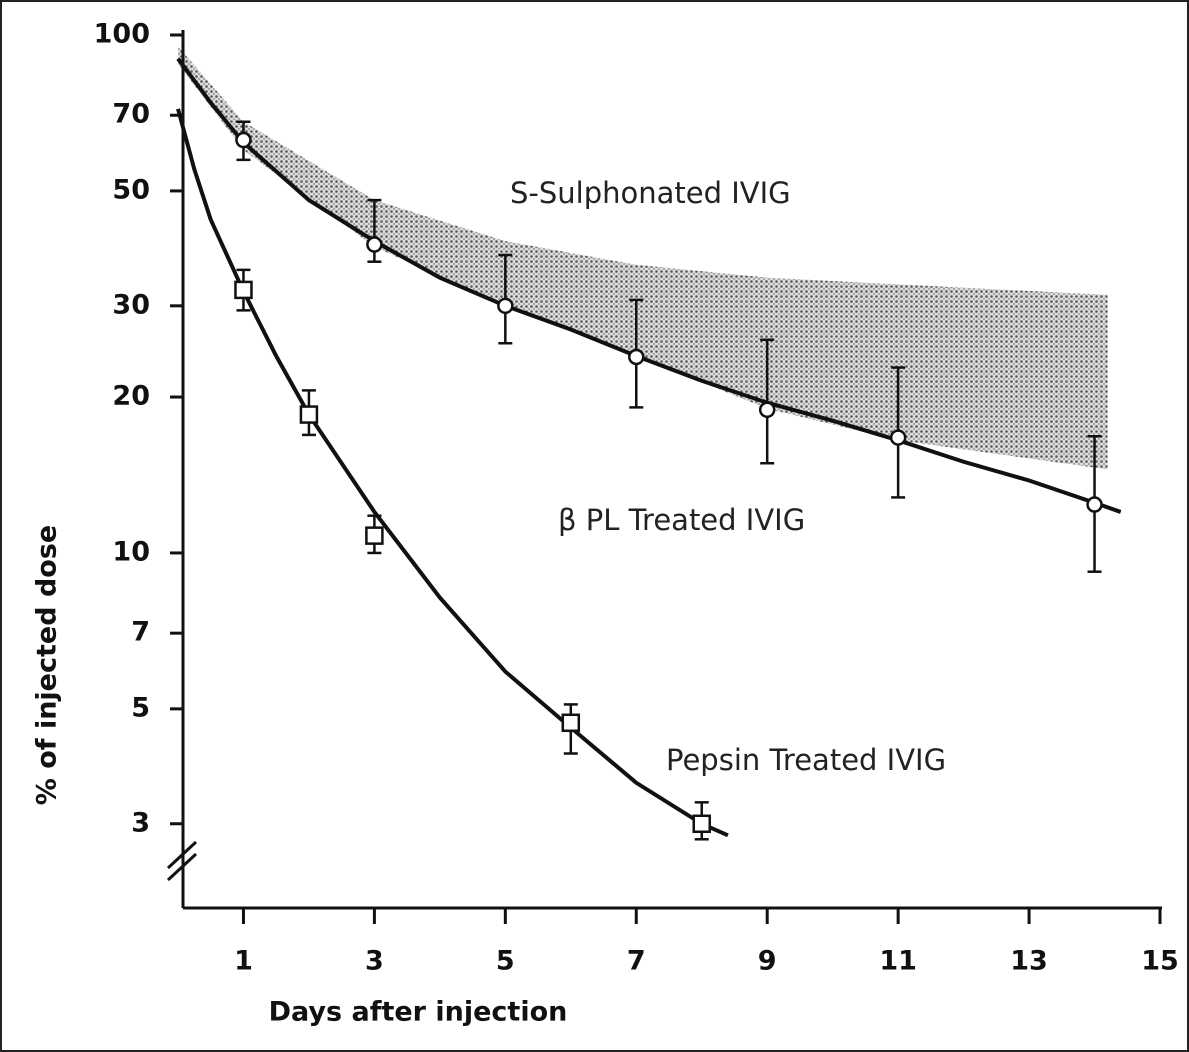  Describe the element at coordinates (243, 961) in the screenshot. I see `x-tick-label: 1` at that location.